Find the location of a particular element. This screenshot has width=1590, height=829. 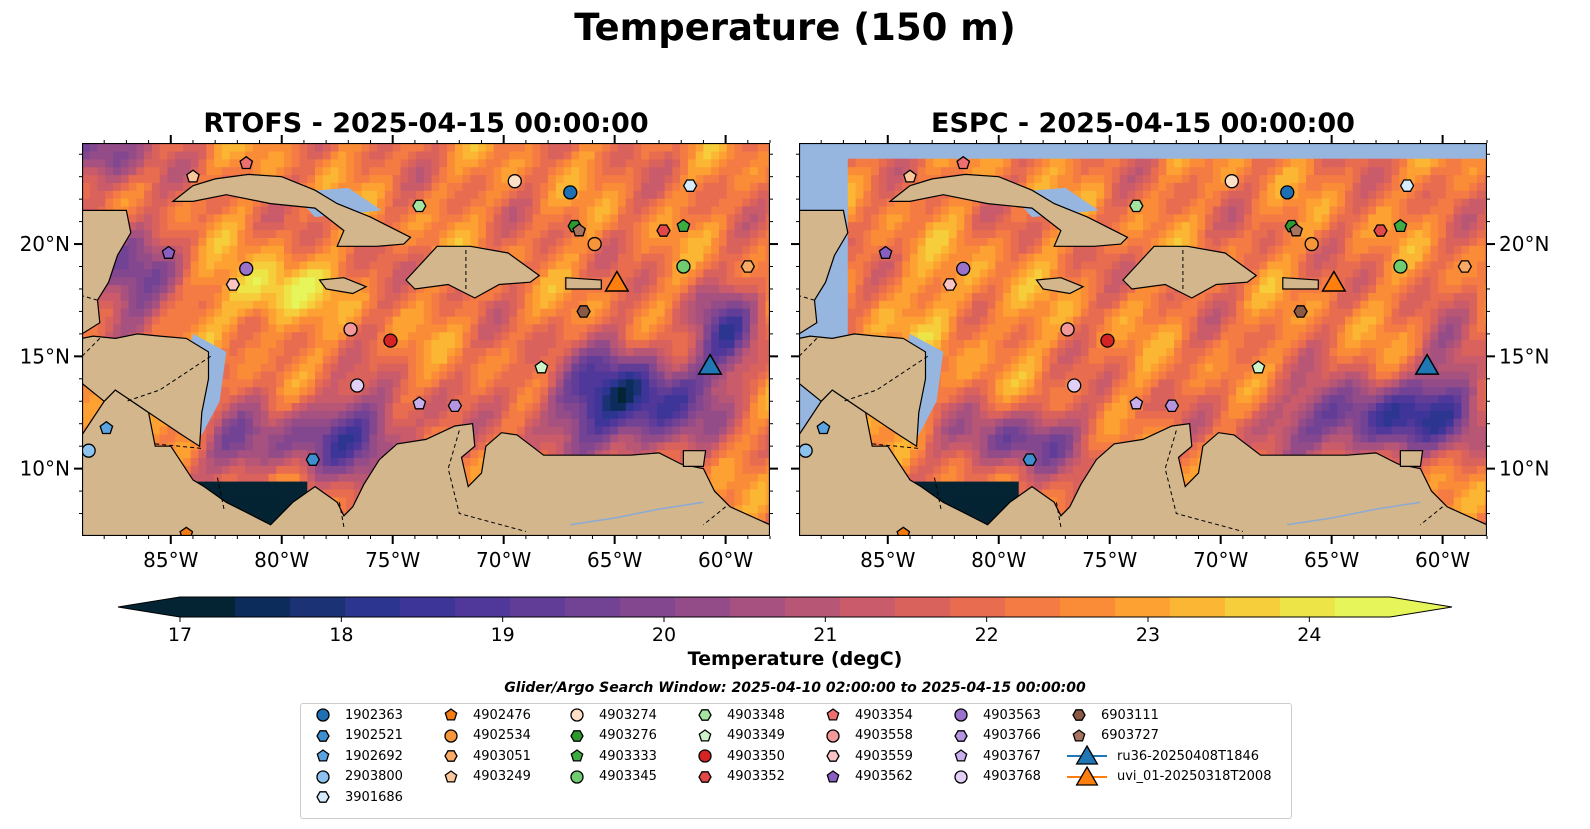

legend-entry: 4903350 is located at coordinates (738, 756).